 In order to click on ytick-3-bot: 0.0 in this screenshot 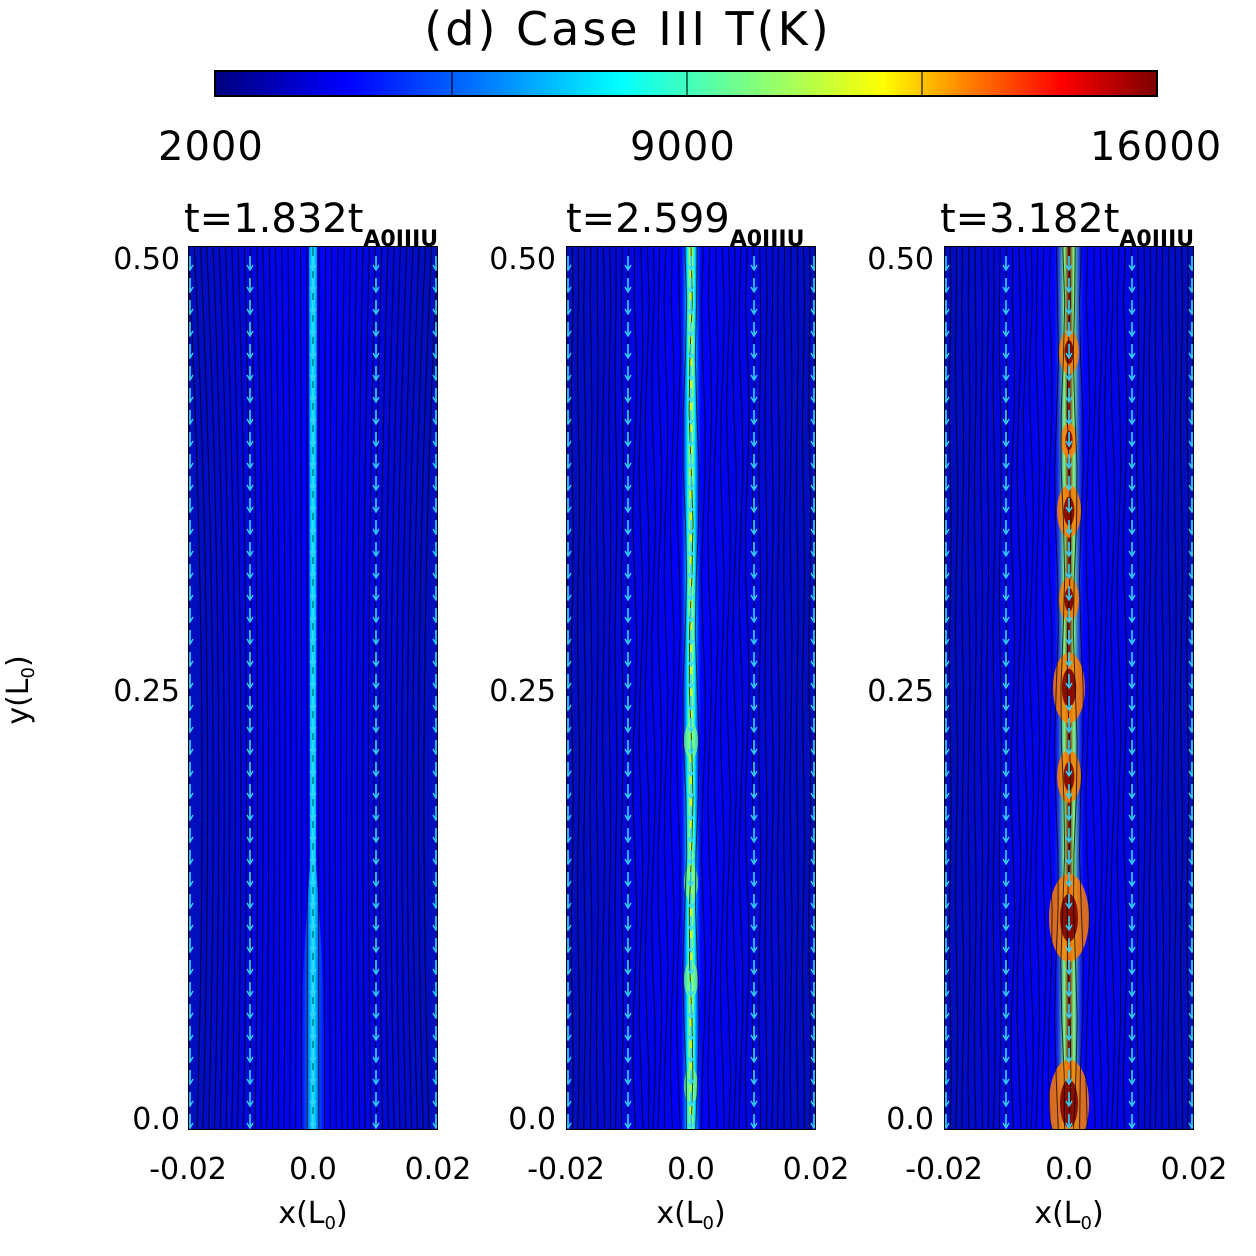, I will do `click(910, 1119)`.